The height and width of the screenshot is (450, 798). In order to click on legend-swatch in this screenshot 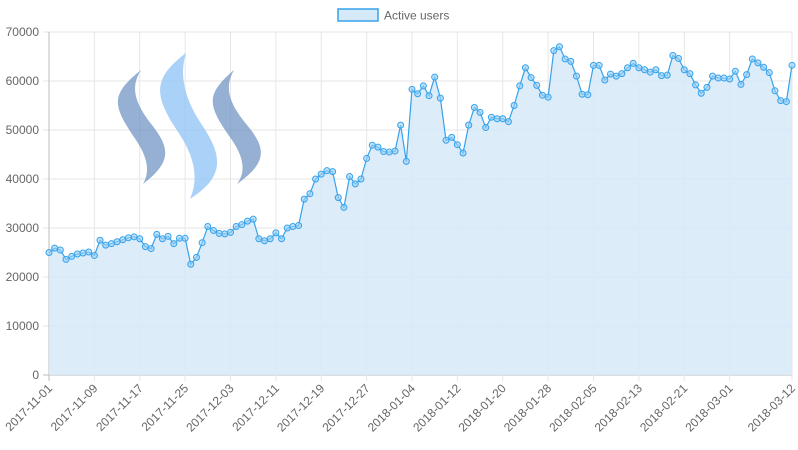, I will do `click(358, 15)`.